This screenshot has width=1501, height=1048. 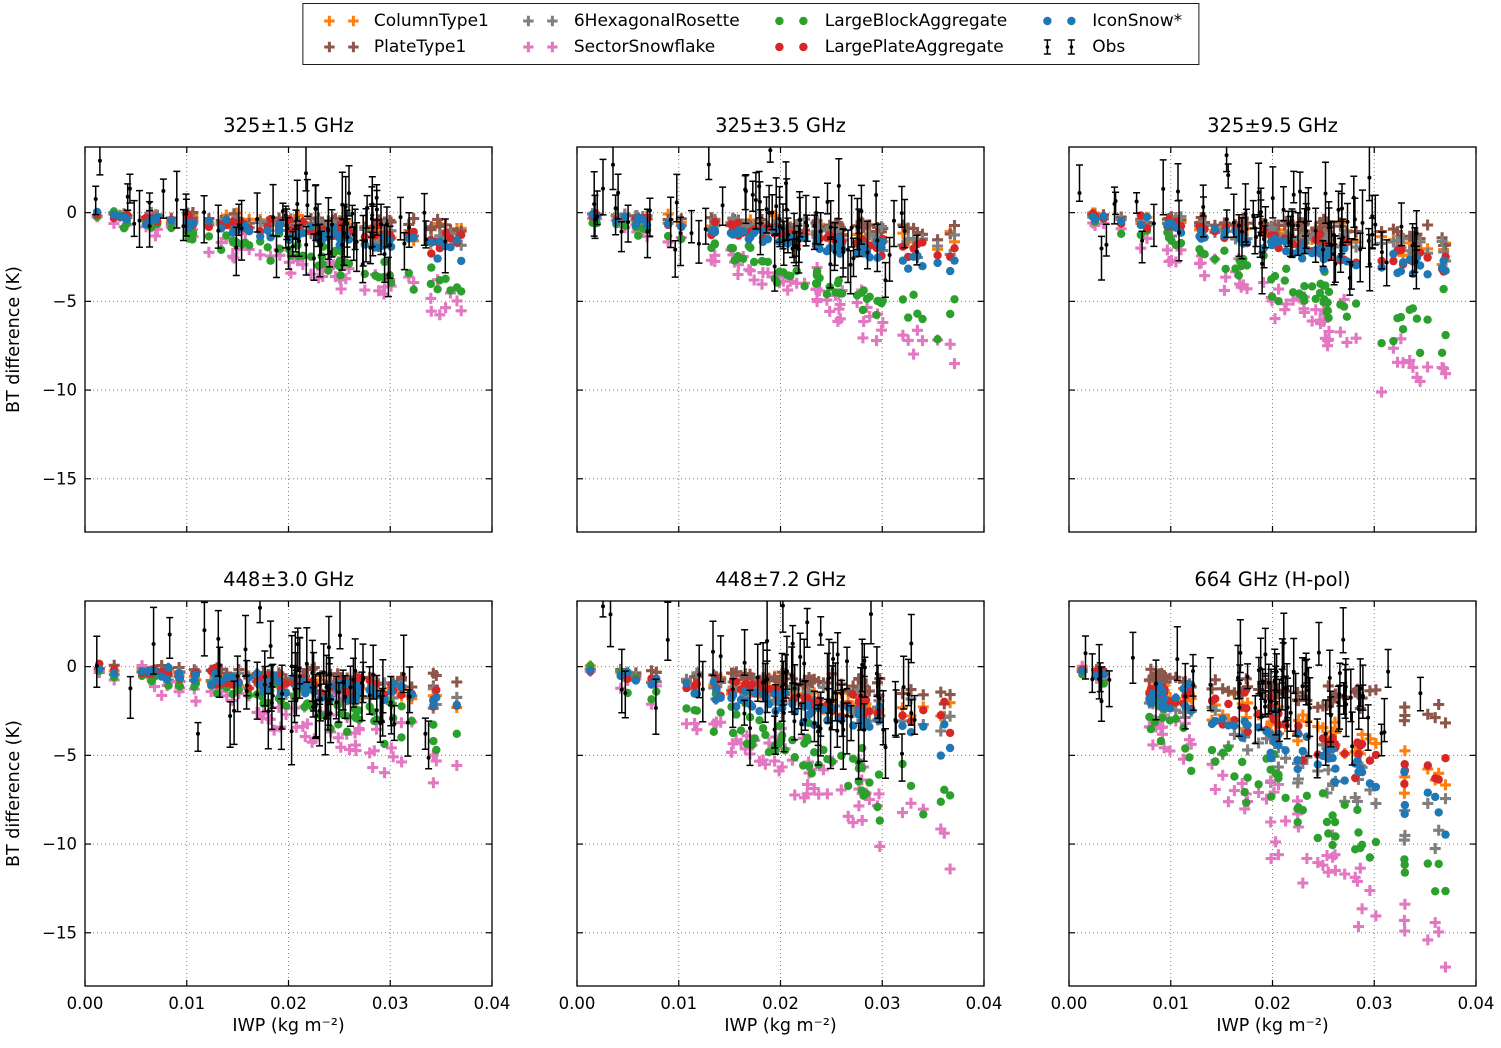 What do you see at coordinates (288, 579) in the screenshot?
I see `panel-title-448-3-0: 448±3.0 GHz` at bounding box center [288, 579].